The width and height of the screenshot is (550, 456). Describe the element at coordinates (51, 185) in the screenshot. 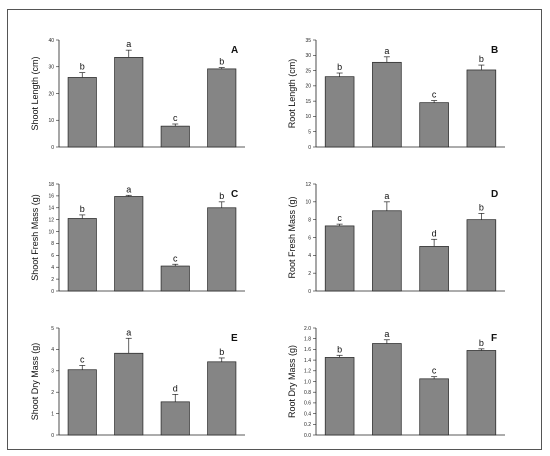

I see `y-tick-label: 18` at that location.